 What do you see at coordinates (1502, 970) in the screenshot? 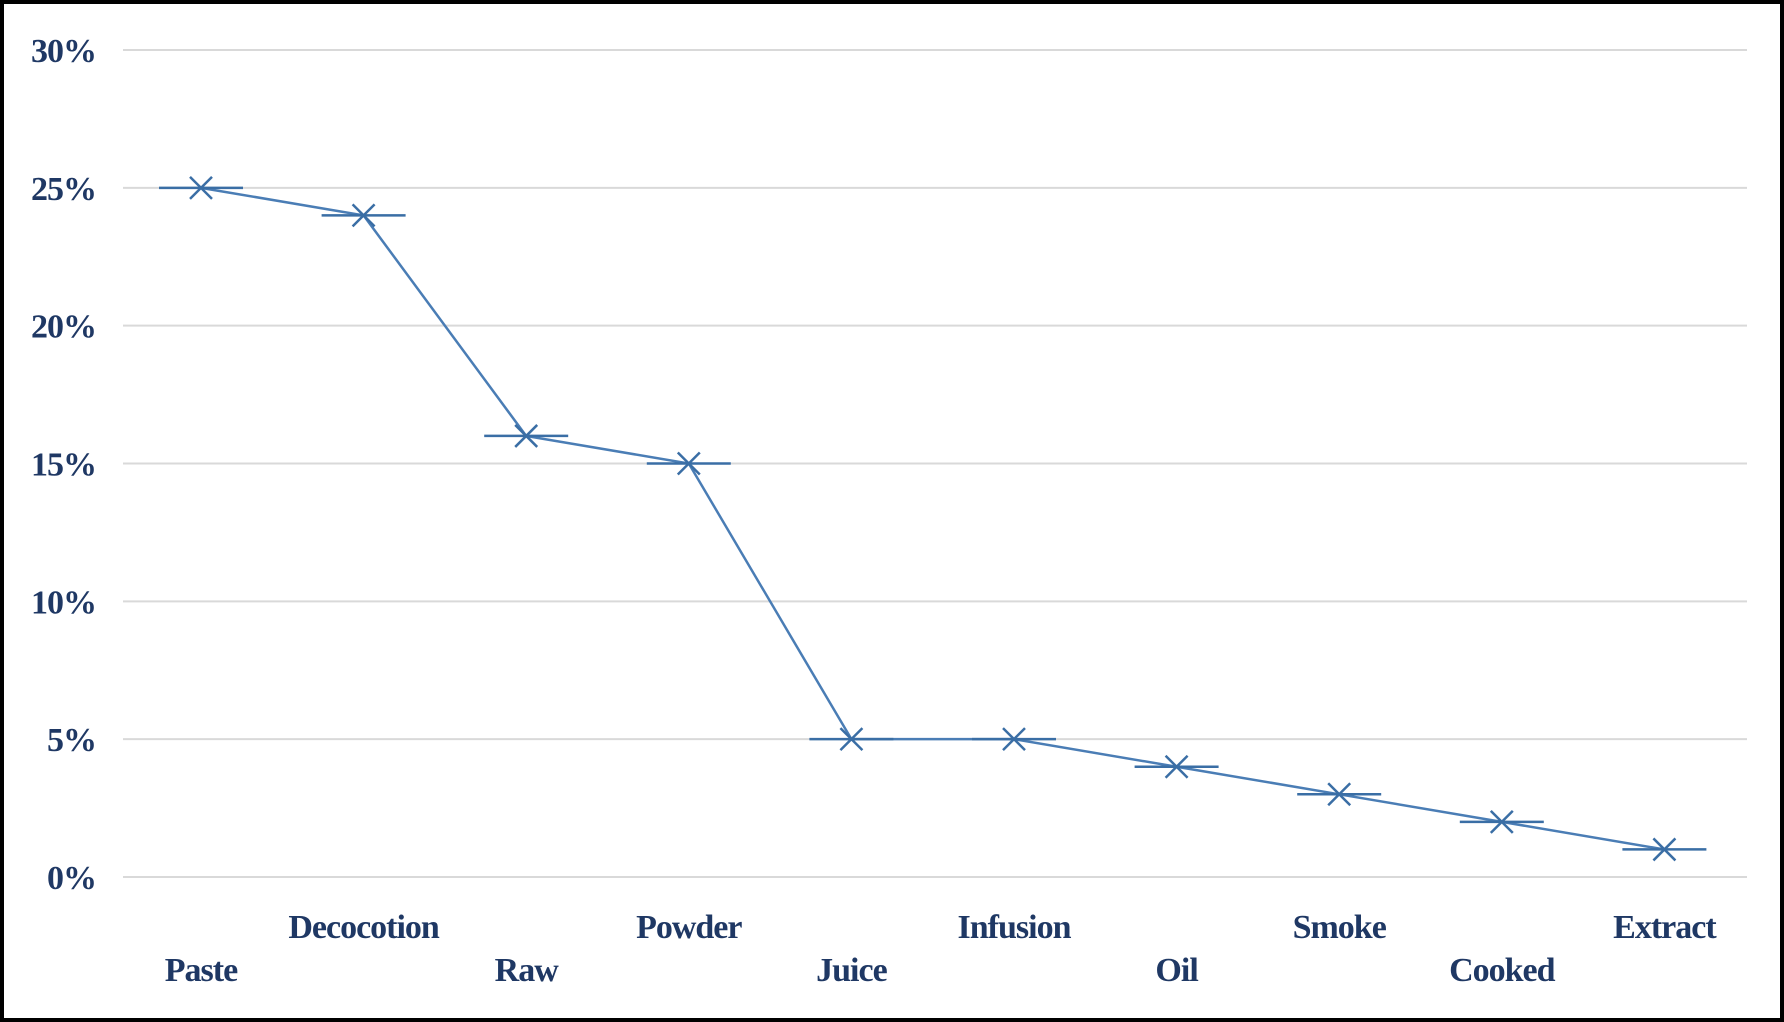
I see `x-category-label: Cooked` at bounding box center [1502, 970].